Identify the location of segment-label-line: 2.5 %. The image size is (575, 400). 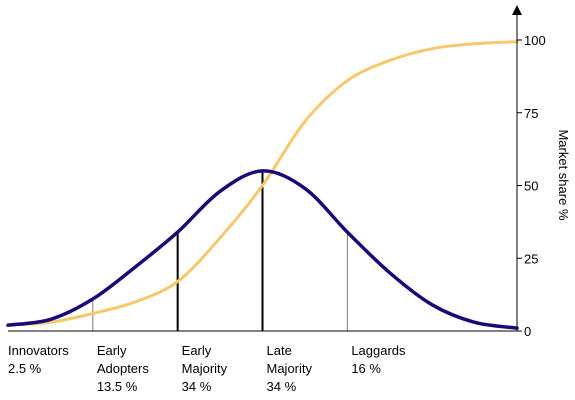
(25, 368).